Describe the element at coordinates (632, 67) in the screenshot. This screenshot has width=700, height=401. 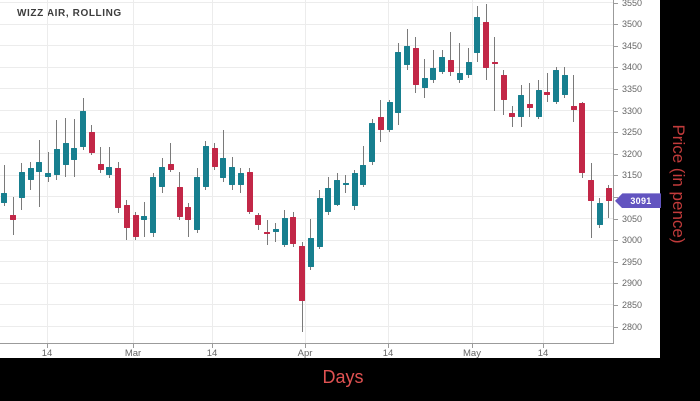
I see `y-tick-label: 3400` at that location.